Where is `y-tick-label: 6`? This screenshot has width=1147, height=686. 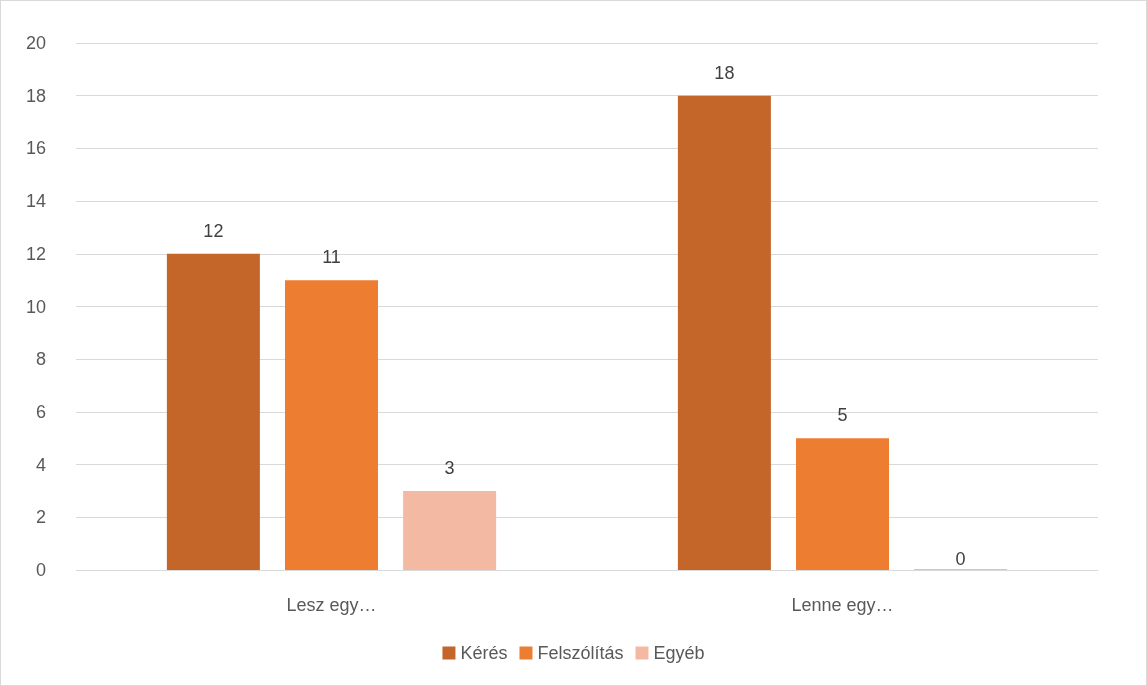 y-tick-label: 6 is located at coordinates (40, 411).